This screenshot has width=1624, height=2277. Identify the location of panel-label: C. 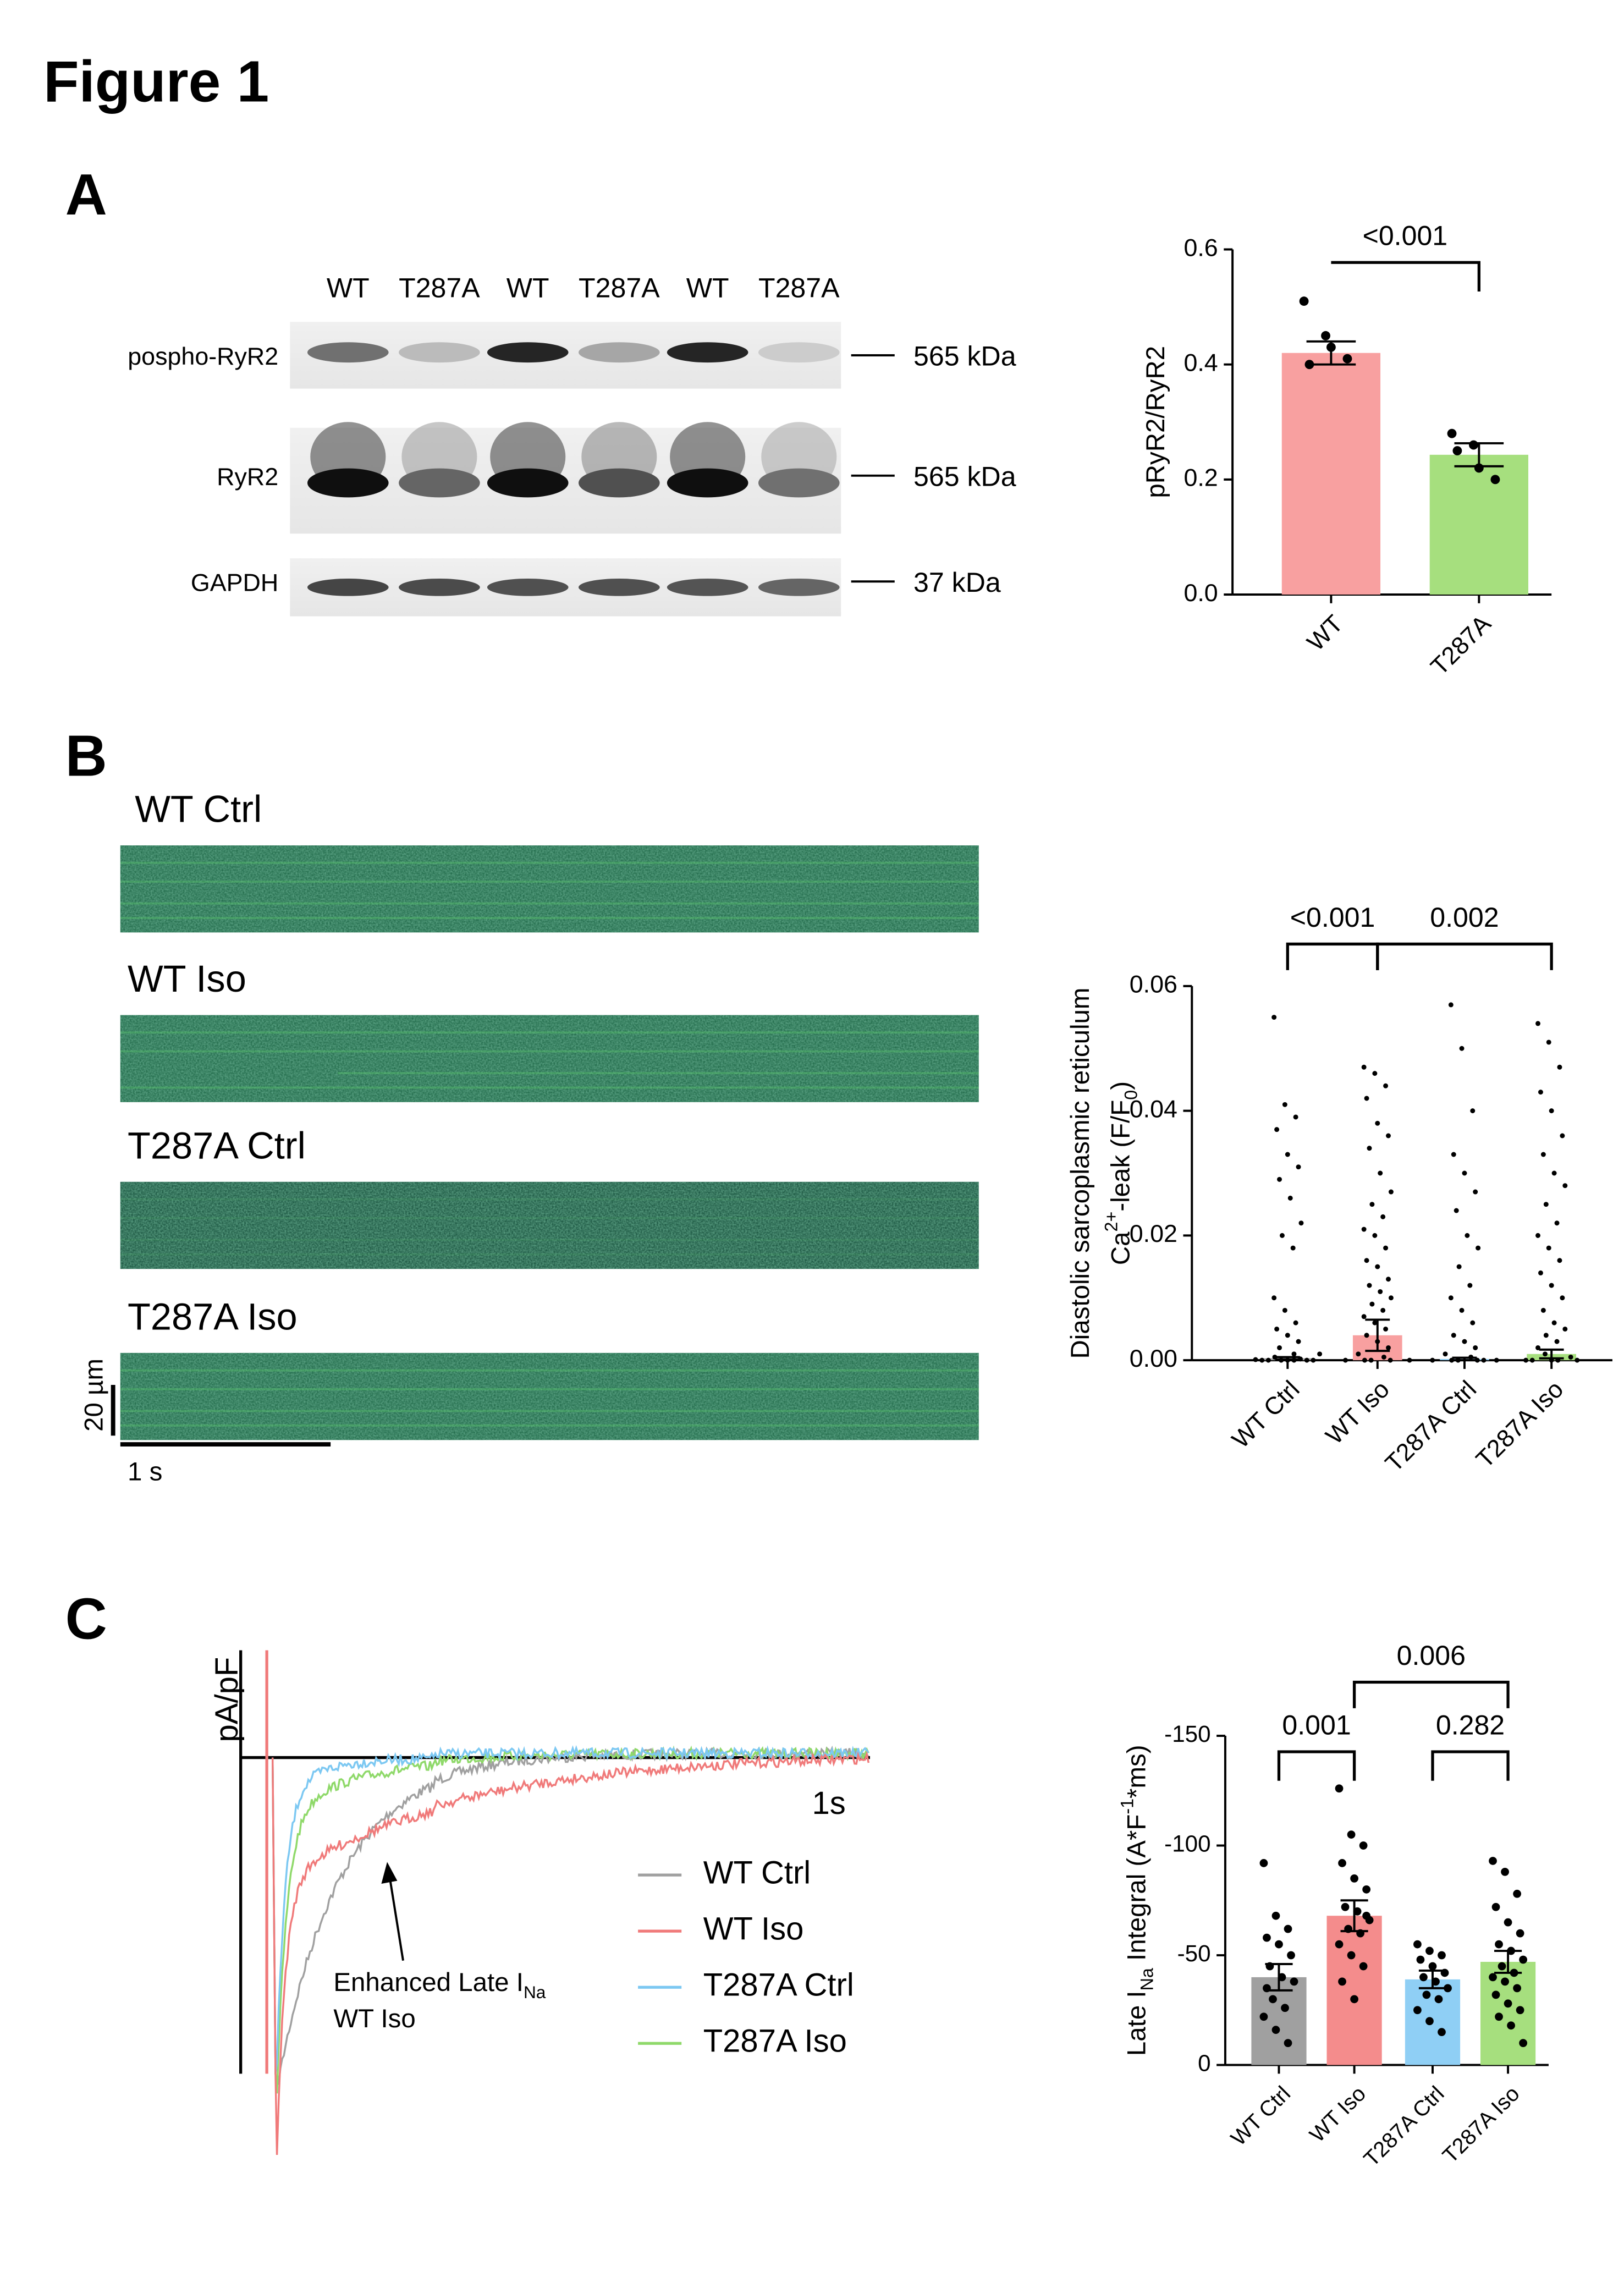
(86, 1619).